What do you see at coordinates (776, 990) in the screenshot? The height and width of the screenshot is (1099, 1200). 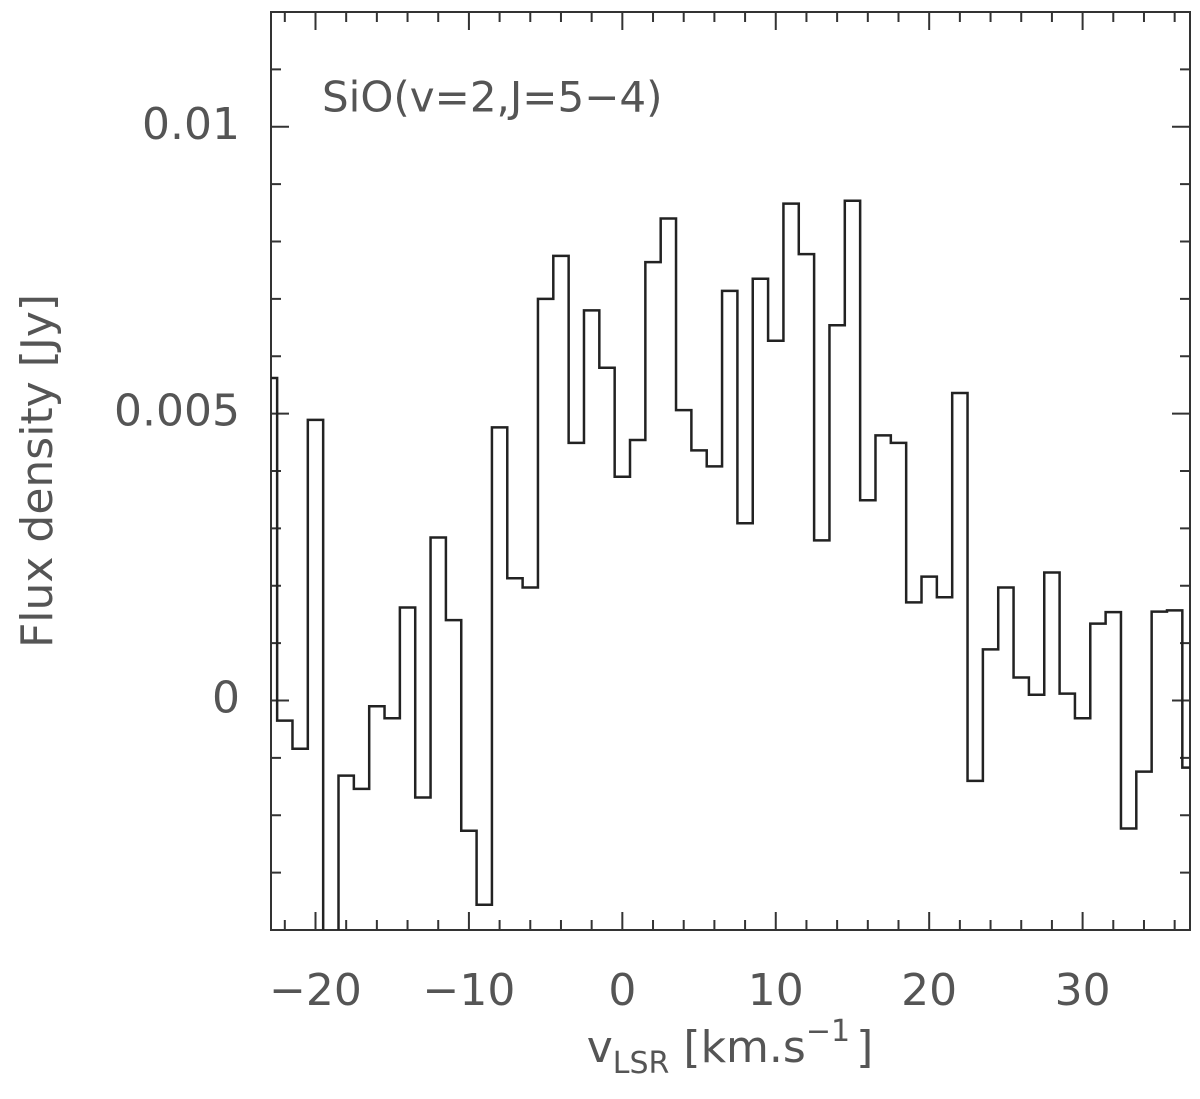 I see `x-tick-label: 10` at bounding box center [776, 990].